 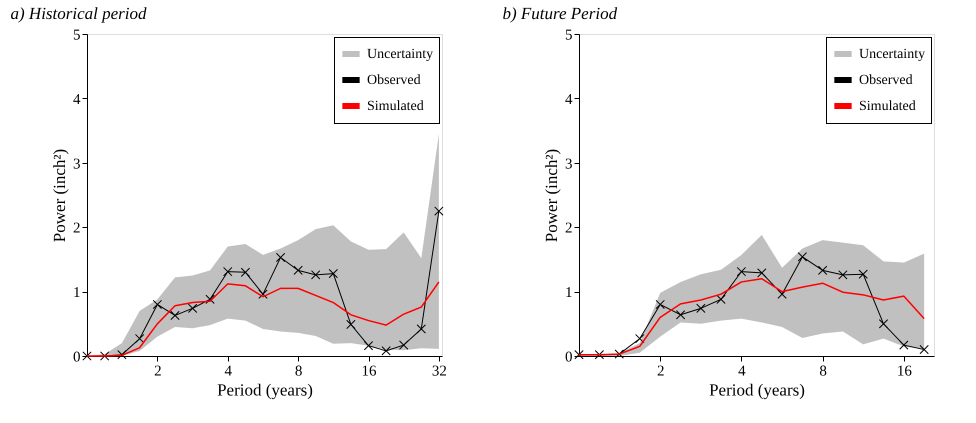 I want to click on x-tick-label: 32, so click(x=439, y=372).